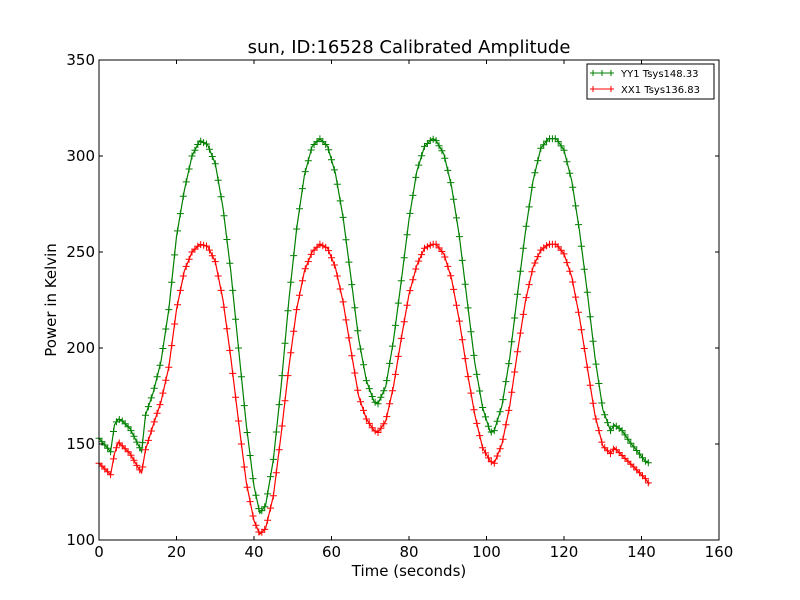 Image resolution: width=800 pixels, height=600 pixels. I want to click on legend-marker-yy1, so click(602, 73).